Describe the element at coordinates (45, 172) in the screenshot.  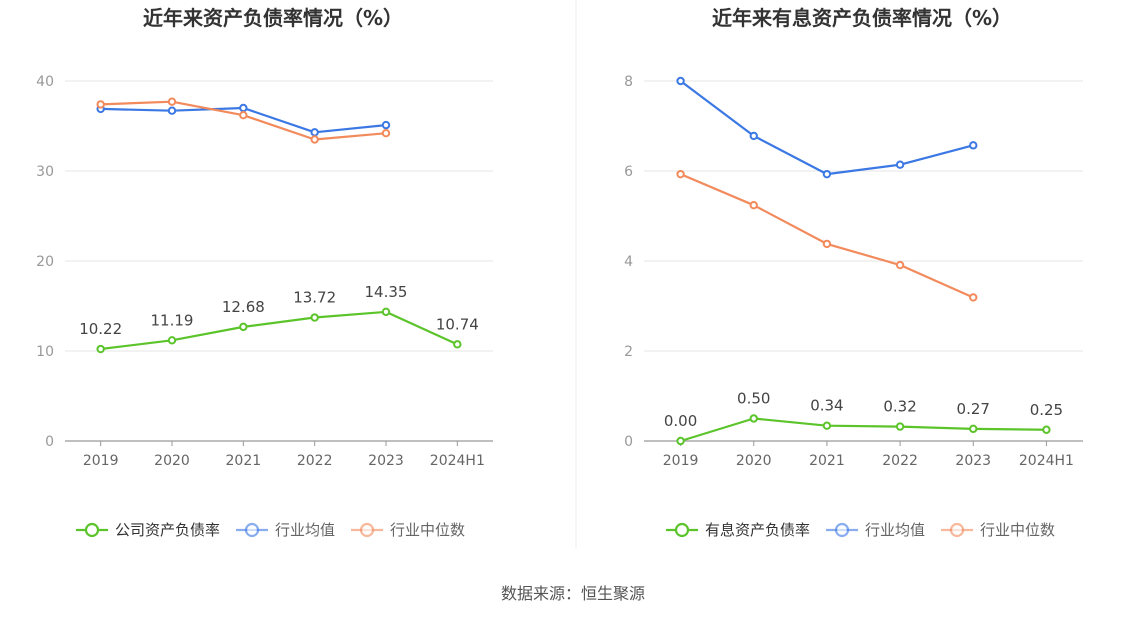
I see `y-tick-label: 30` at that location.